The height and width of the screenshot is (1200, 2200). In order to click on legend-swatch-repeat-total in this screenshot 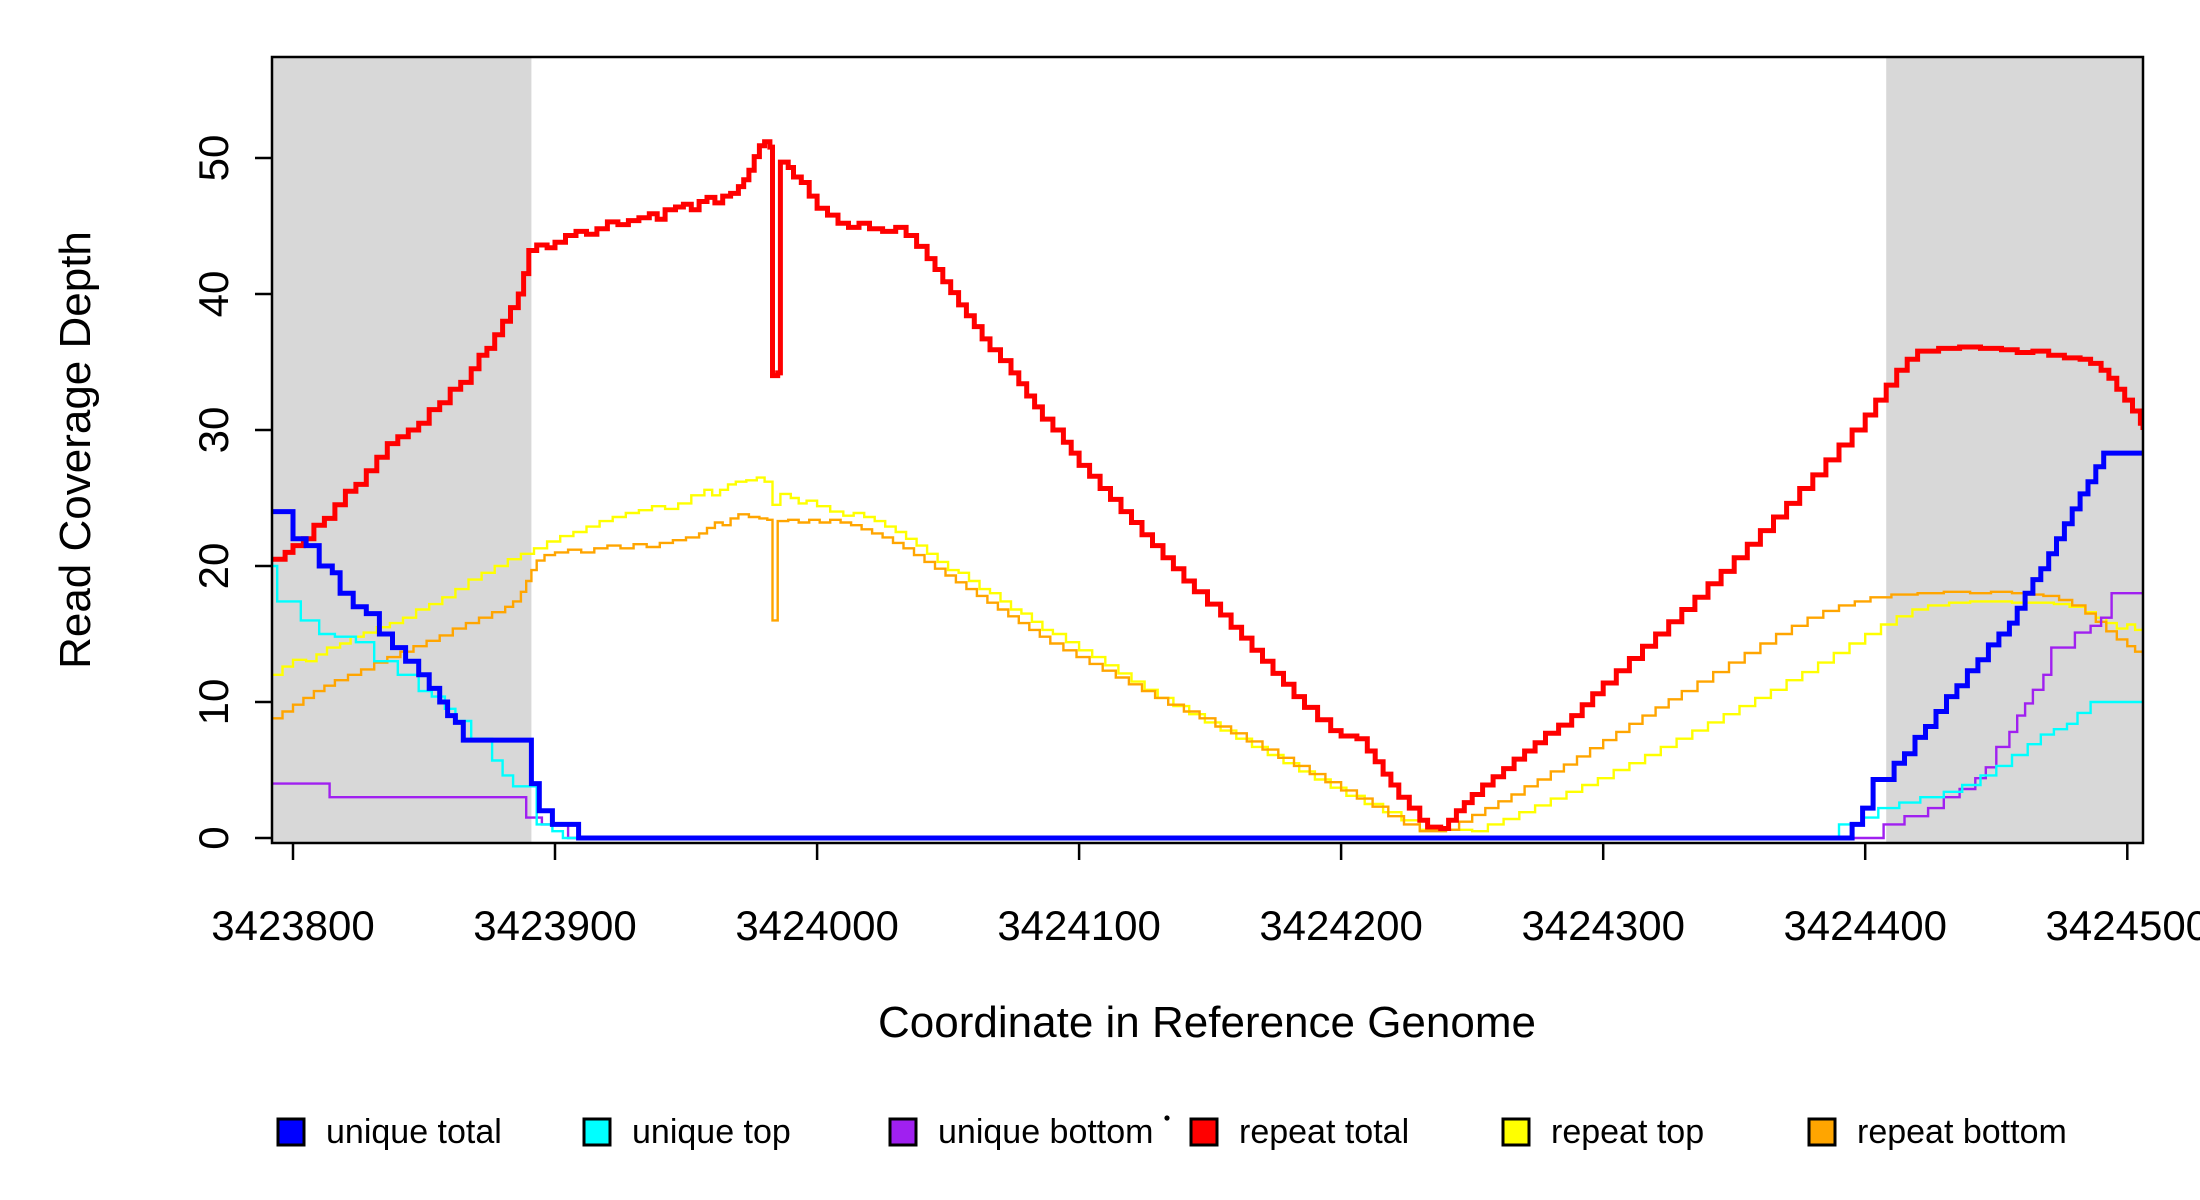, I will do `click(1204, 1132)`.